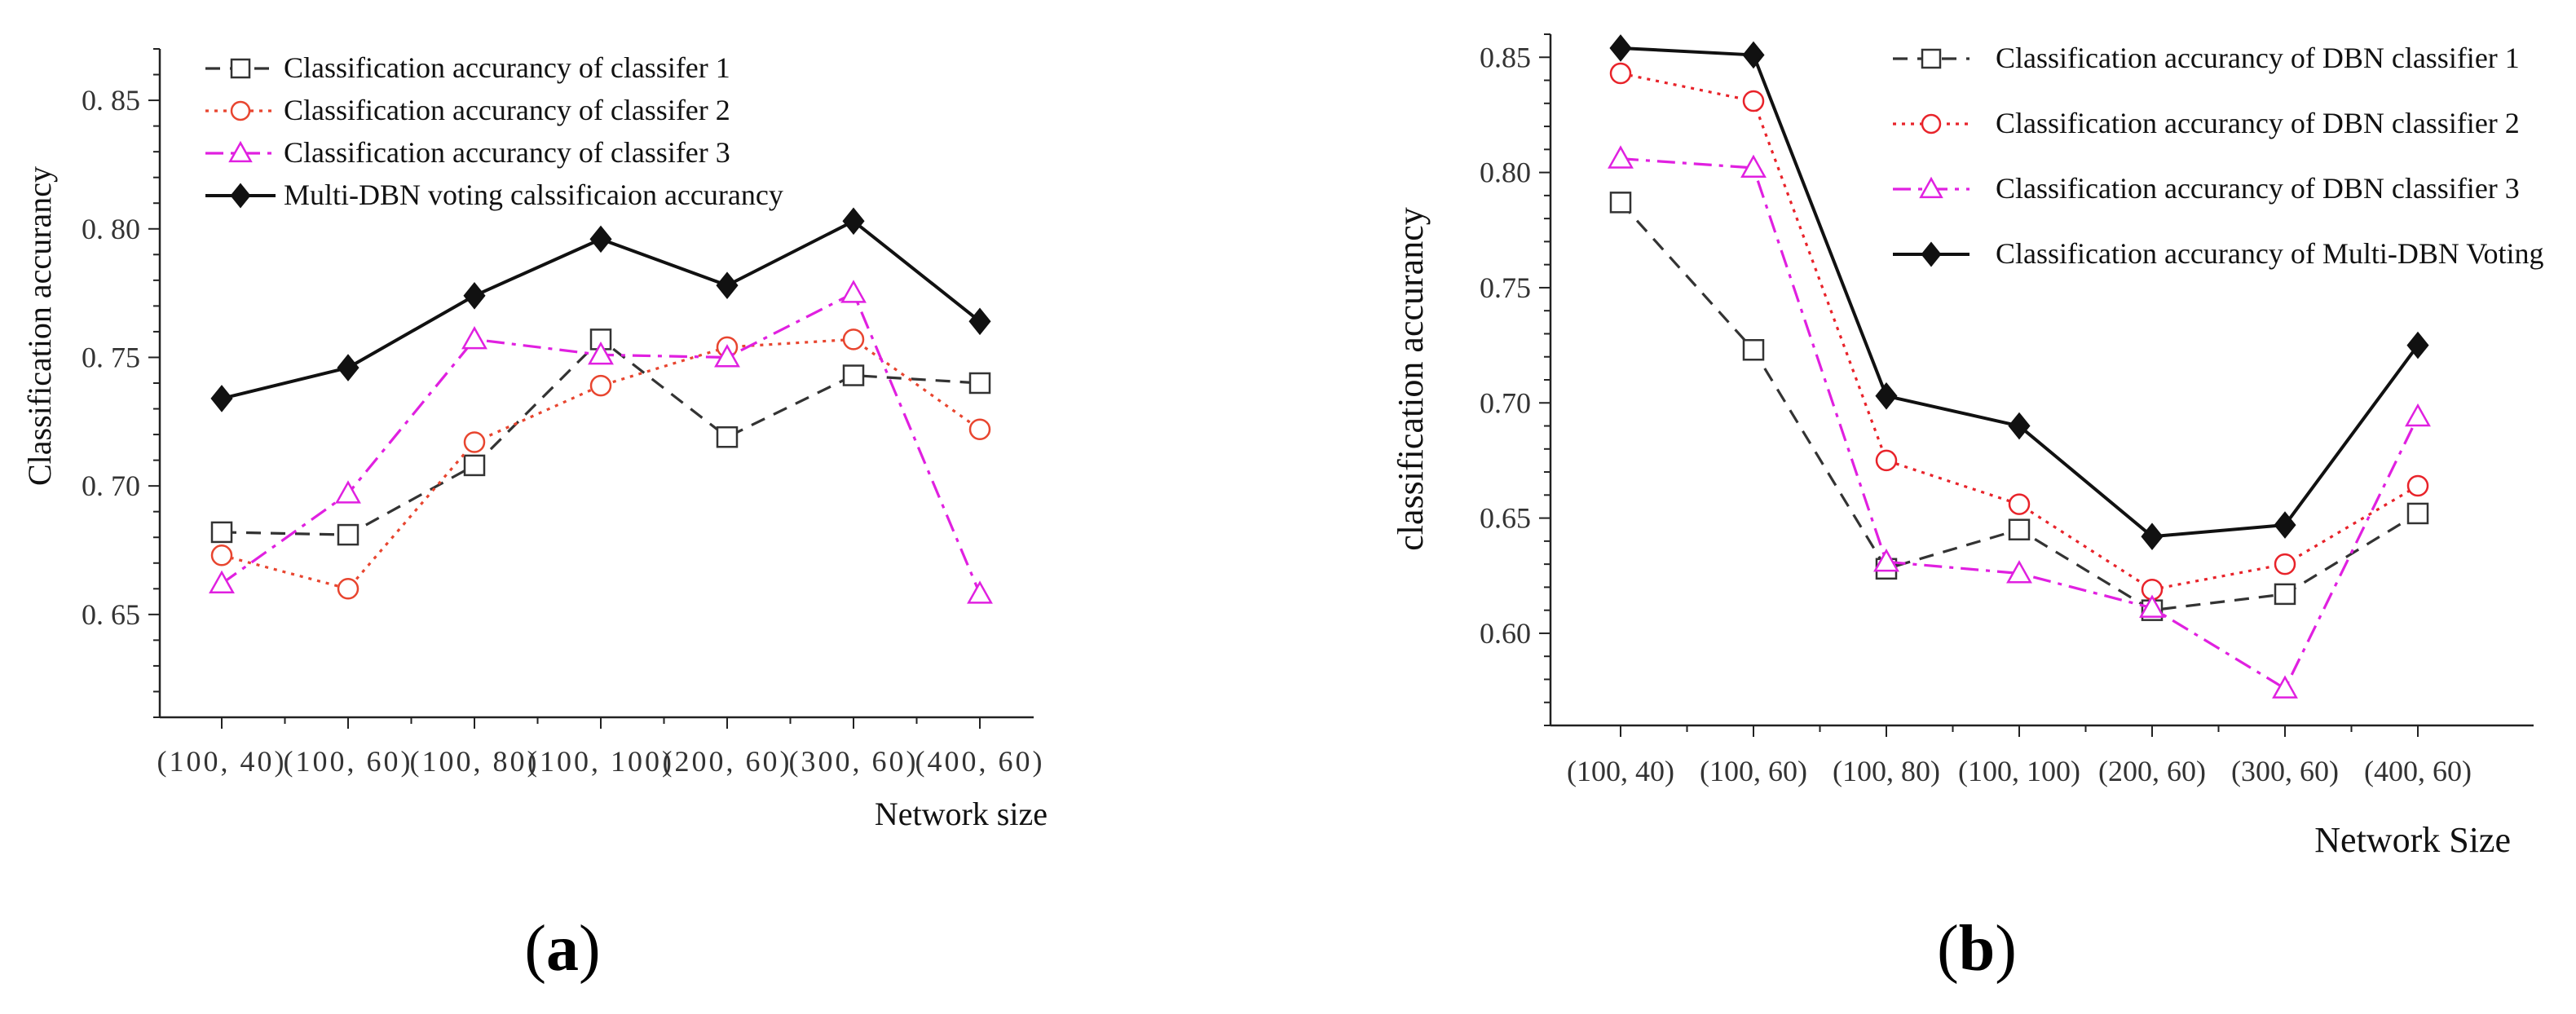  I want to click on panel-a-legend-label: Classification accurancy of classifer 2, so click(507, 110).